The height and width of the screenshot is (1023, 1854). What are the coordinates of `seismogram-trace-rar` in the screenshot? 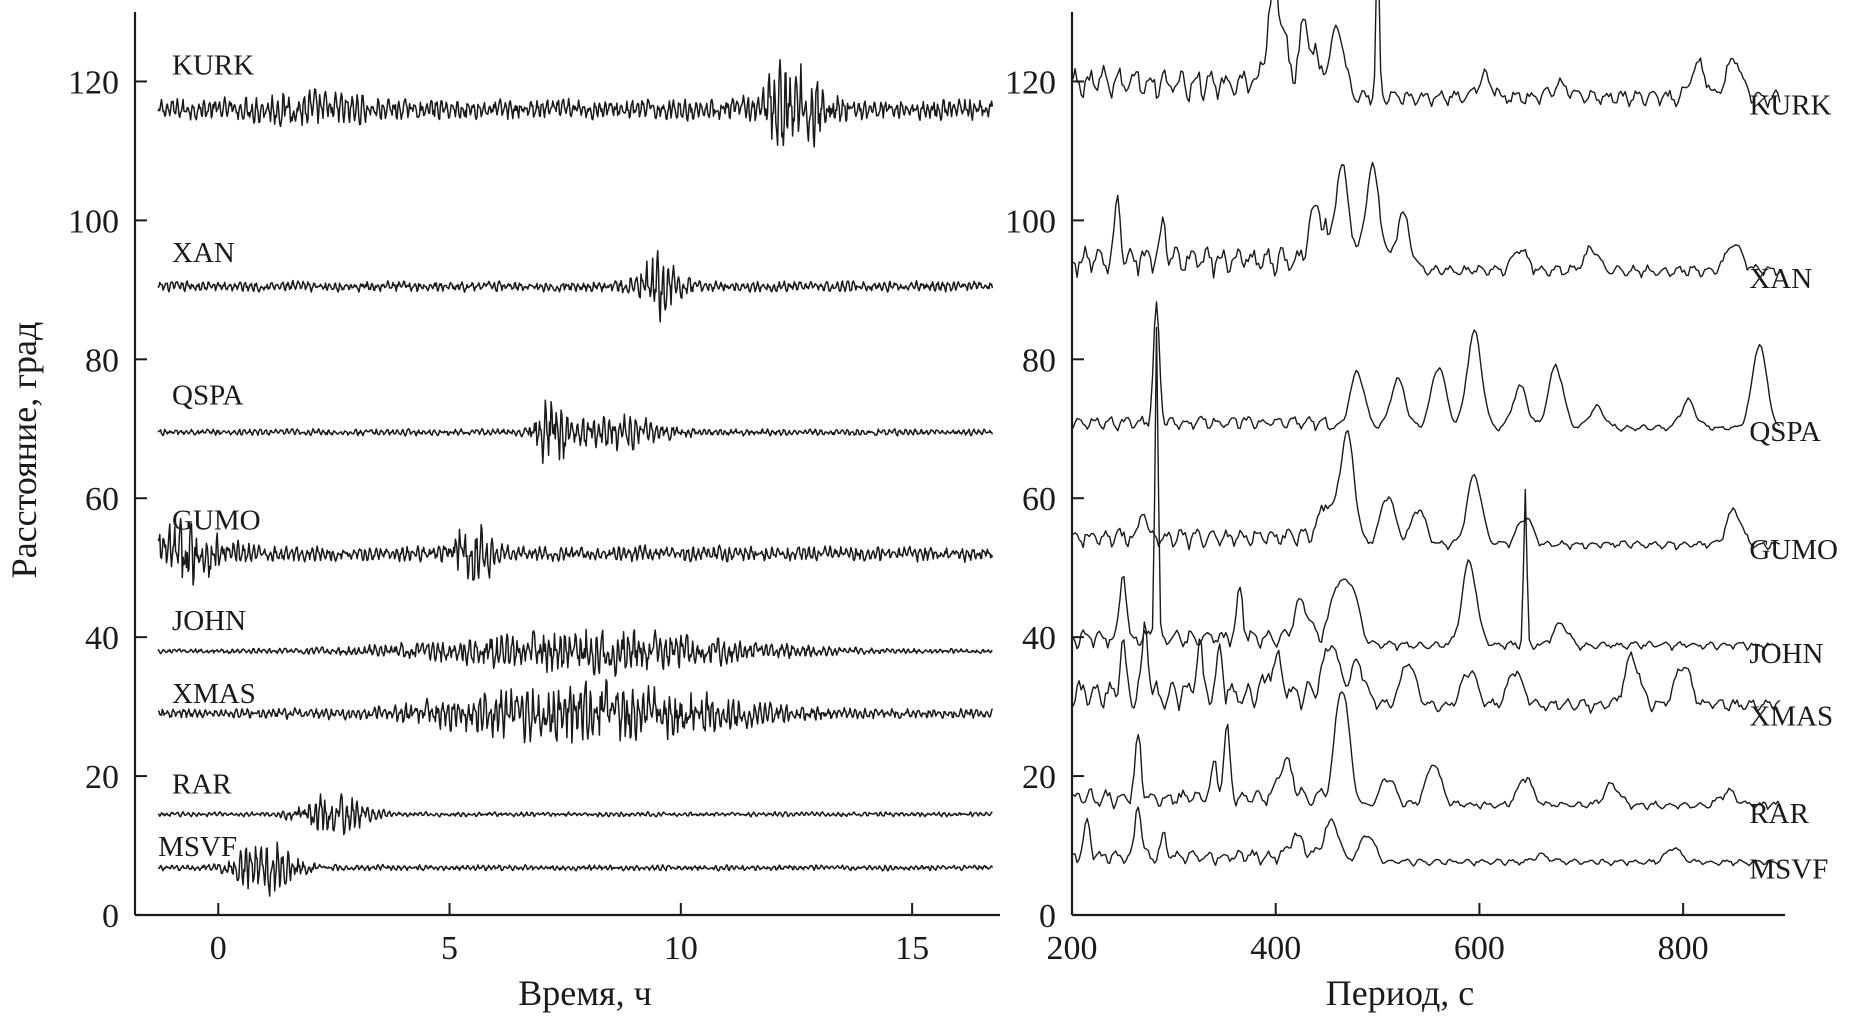 It's located at (575, 814).